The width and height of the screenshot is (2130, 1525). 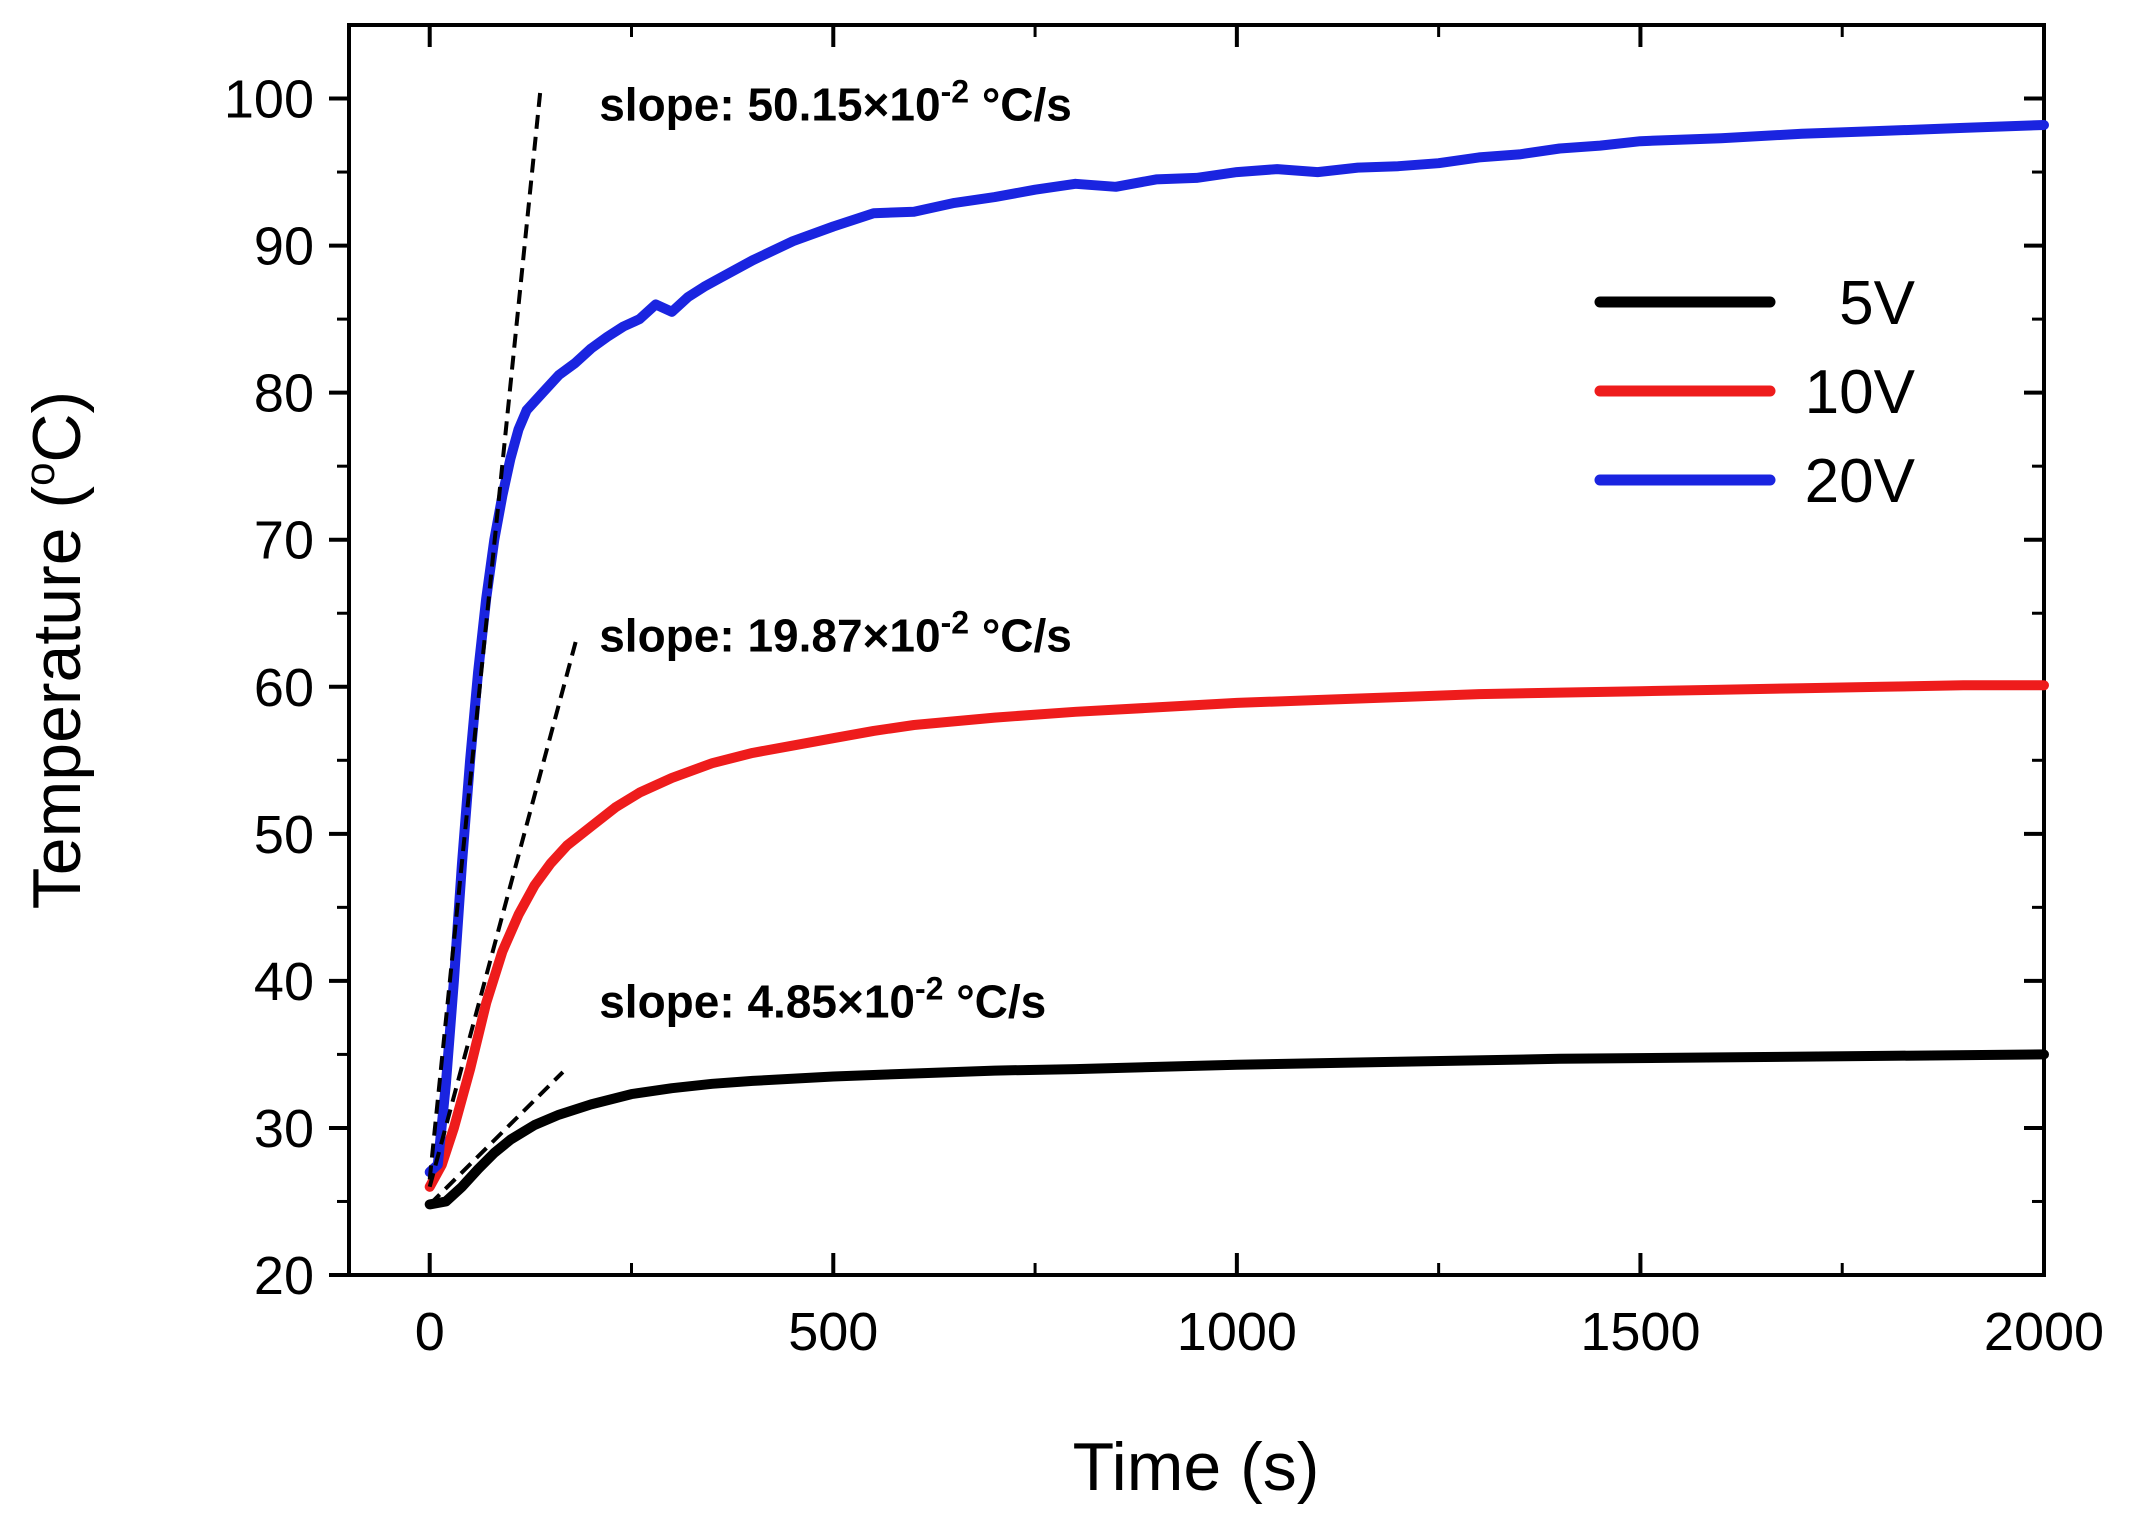 I want to click on y-tick-label: 100, so click(x=269, y=100).